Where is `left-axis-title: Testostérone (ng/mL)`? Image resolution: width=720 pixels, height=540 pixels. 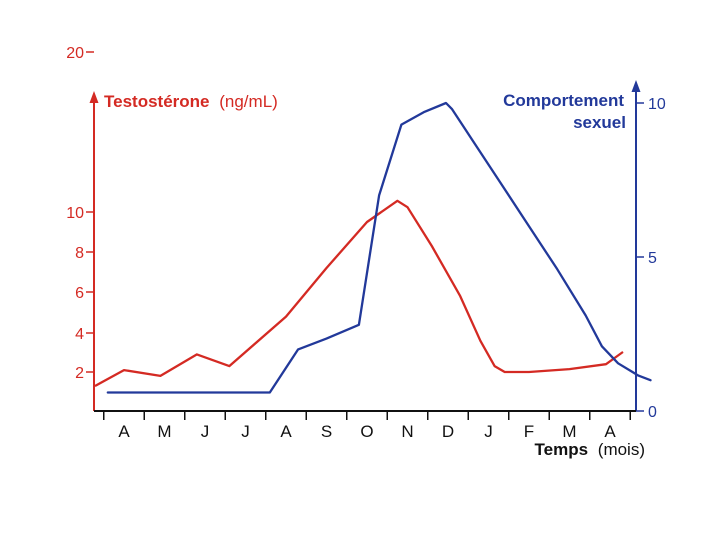 left-axis-title: Testostérone (ng/mL) is located at coordinates (191, 101).